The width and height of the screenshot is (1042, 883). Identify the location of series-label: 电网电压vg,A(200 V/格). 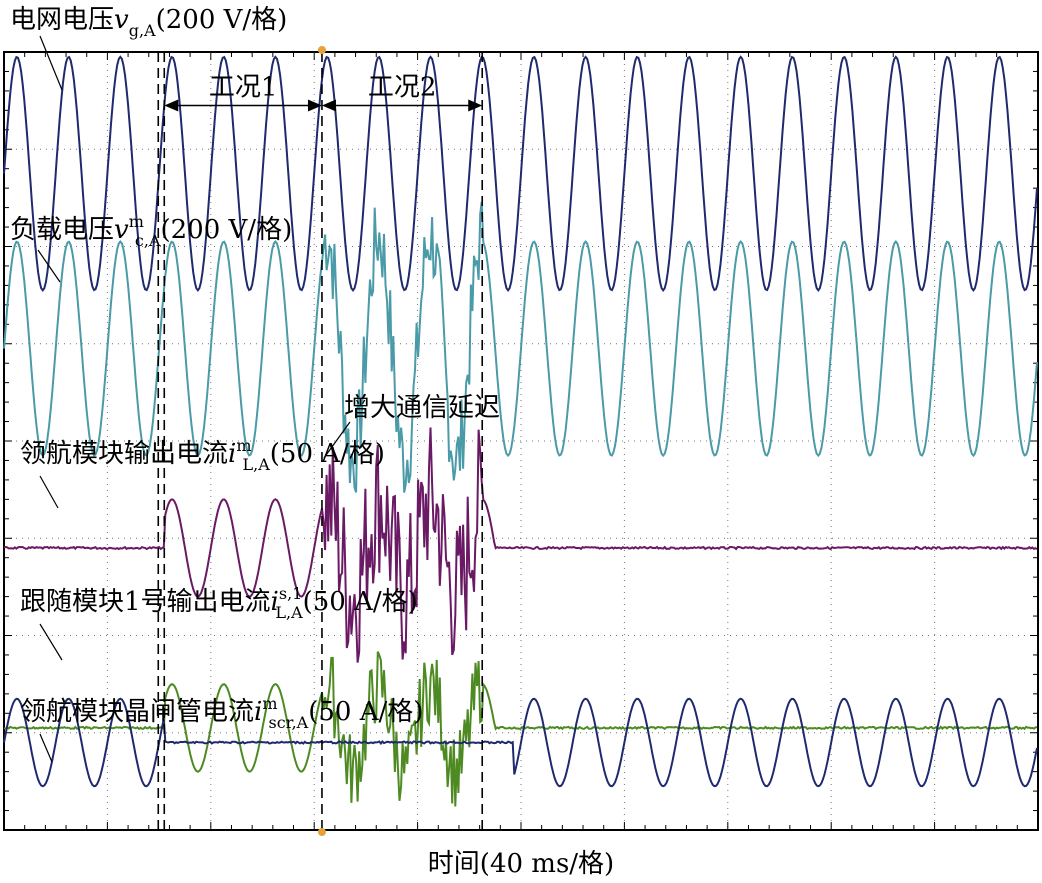
(148, 22).